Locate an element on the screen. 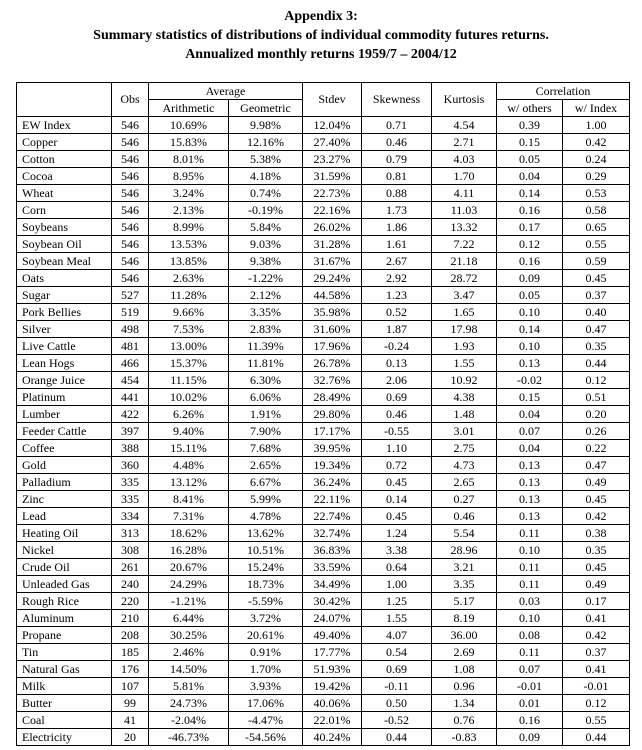  geometric-cell: 5.38% is located at coordinates (265, 159).